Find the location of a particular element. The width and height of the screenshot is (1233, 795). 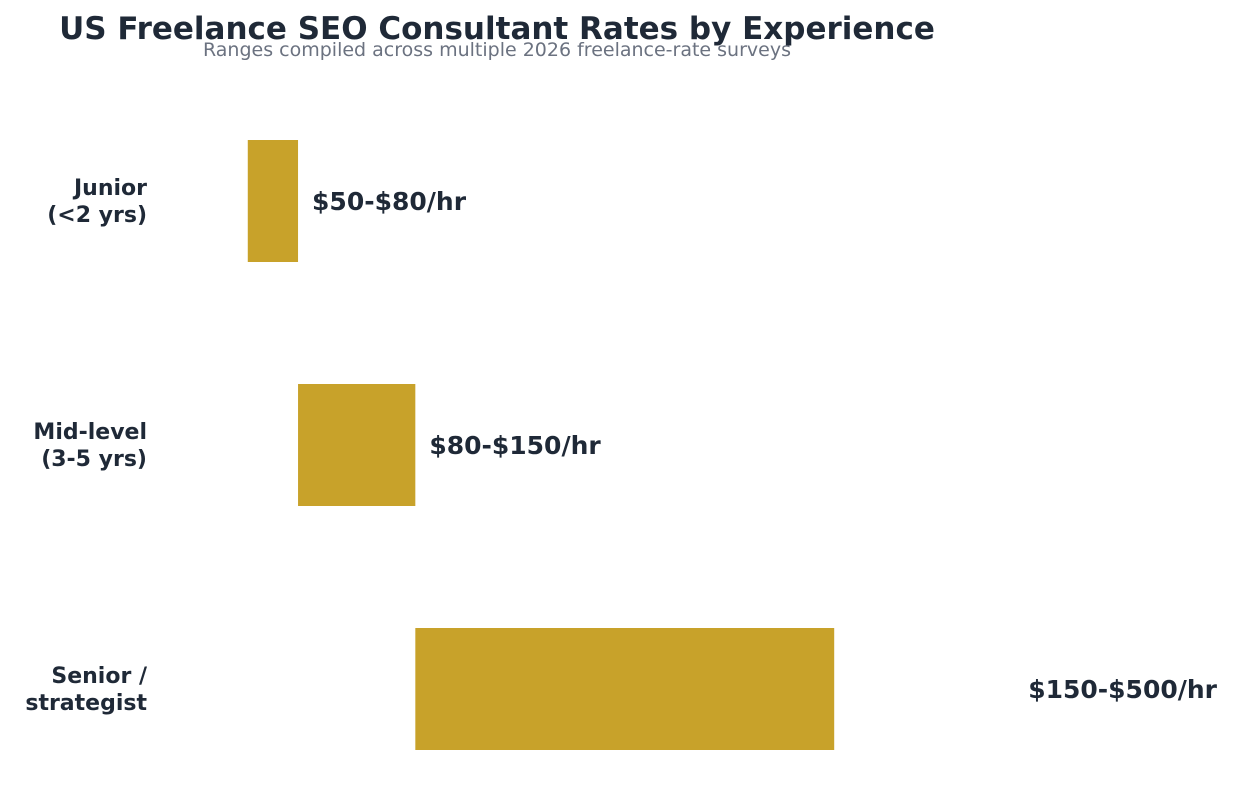

category-label-line: (<2 yrs) is located at coordinates (97, 215).